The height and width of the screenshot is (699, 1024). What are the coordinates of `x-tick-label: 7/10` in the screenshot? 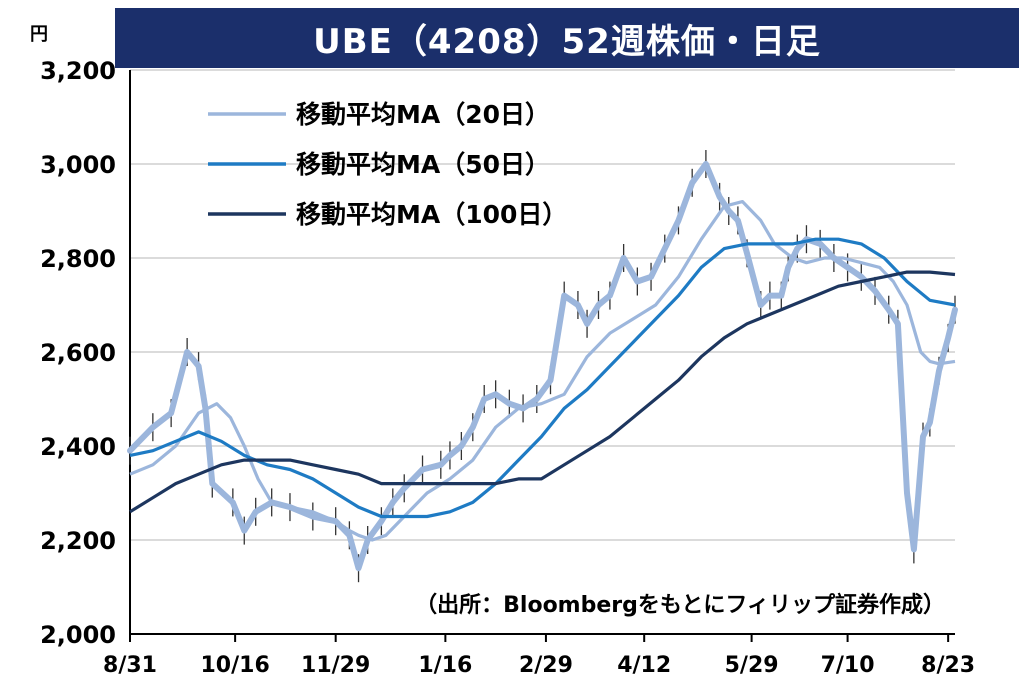 It's located at (848, 665).